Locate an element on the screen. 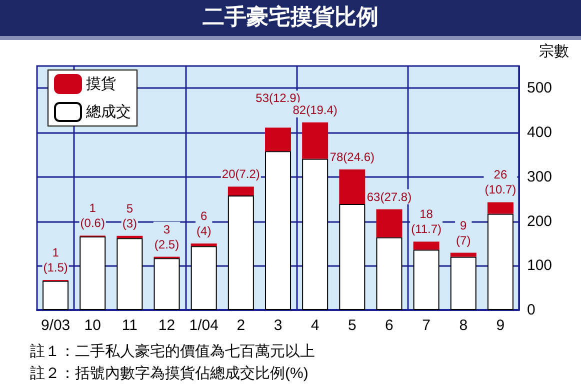  x-tick-label: 3 is located at coordinates (278, 325).